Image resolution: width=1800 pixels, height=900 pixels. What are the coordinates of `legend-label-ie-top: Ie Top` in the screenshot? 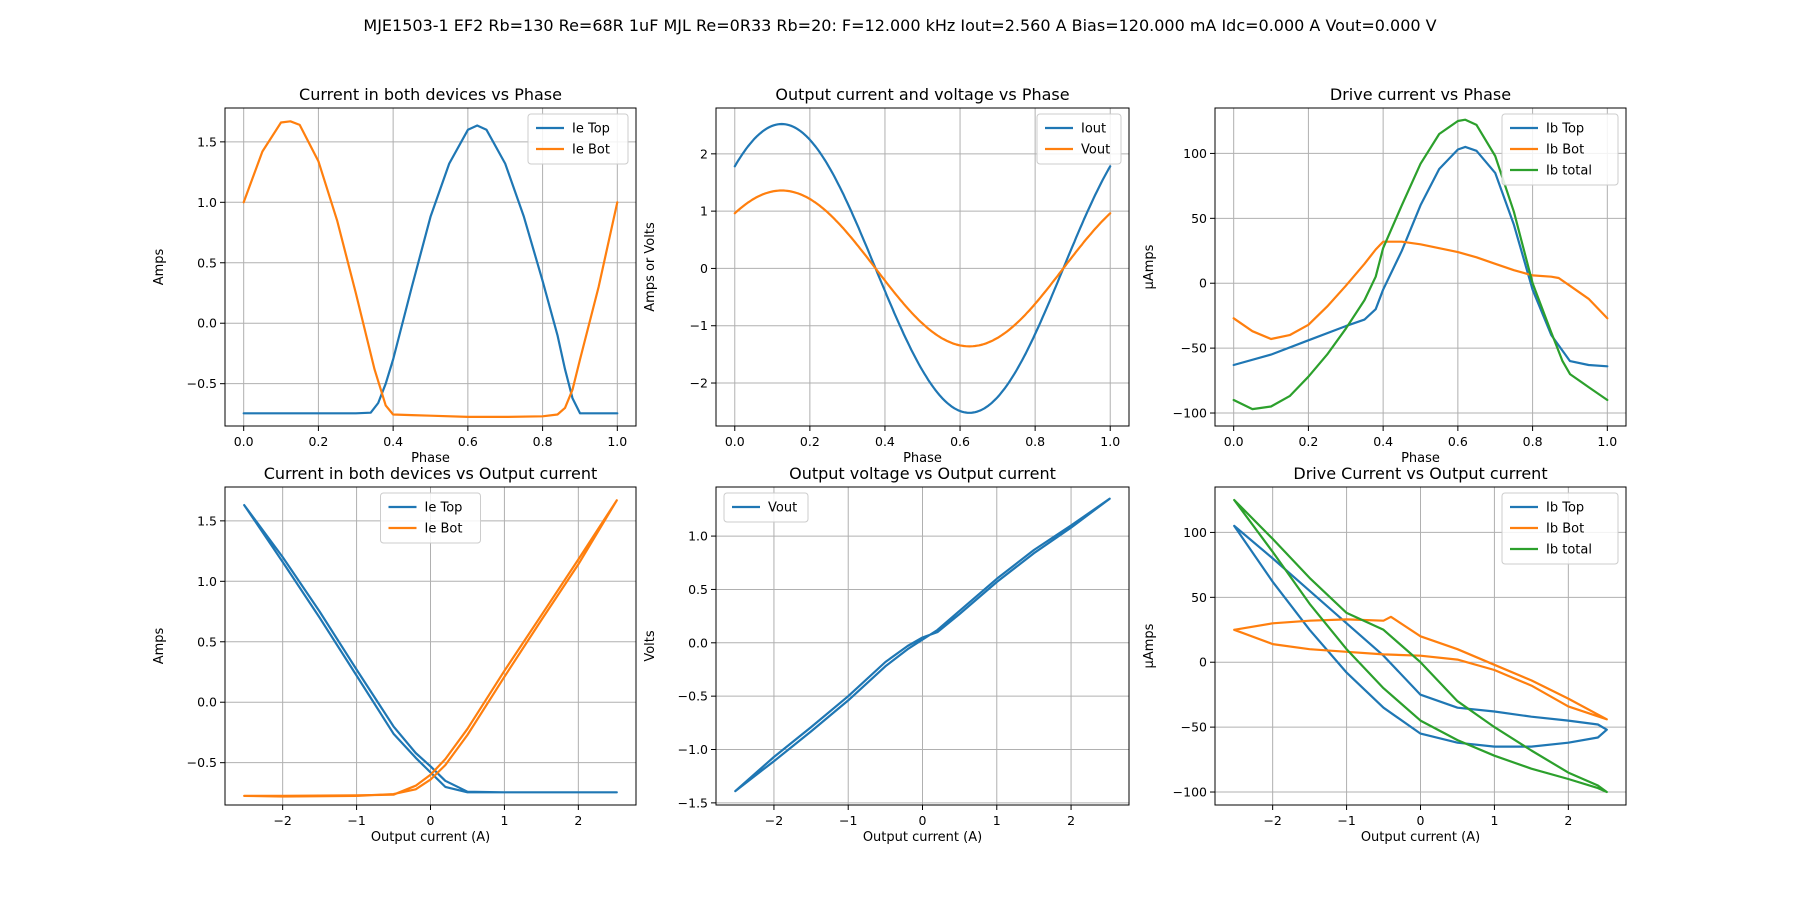 It's located at (444, 508).